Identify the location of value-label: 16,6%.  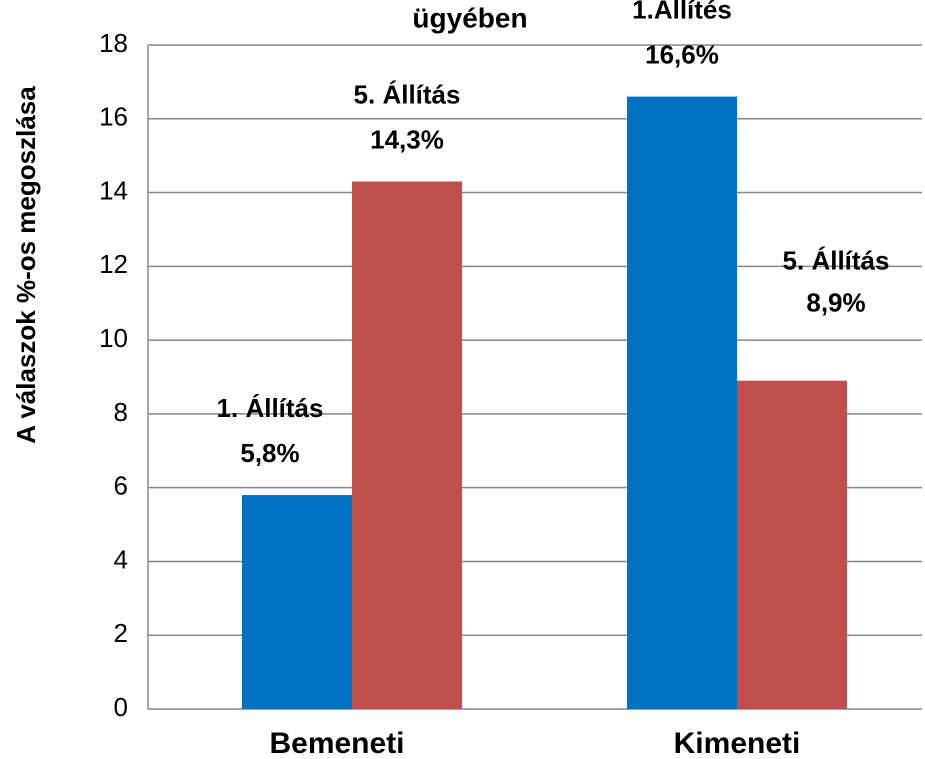
(682, 55).